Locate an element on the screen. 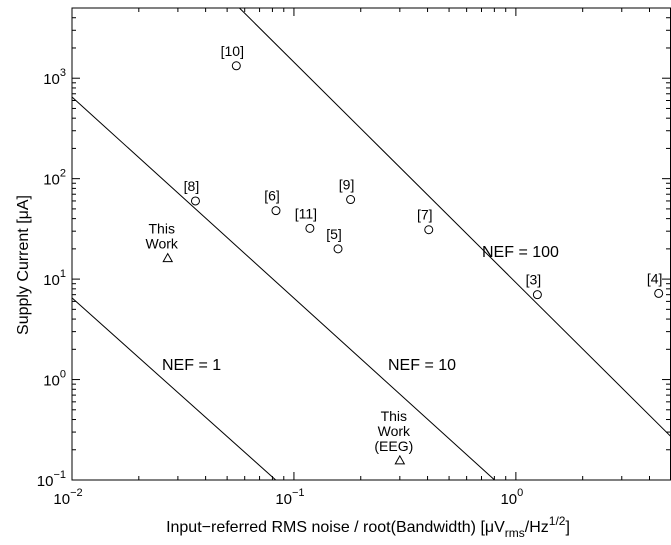  nef-label: NEF = 1 is located at coordinates (191, 365).